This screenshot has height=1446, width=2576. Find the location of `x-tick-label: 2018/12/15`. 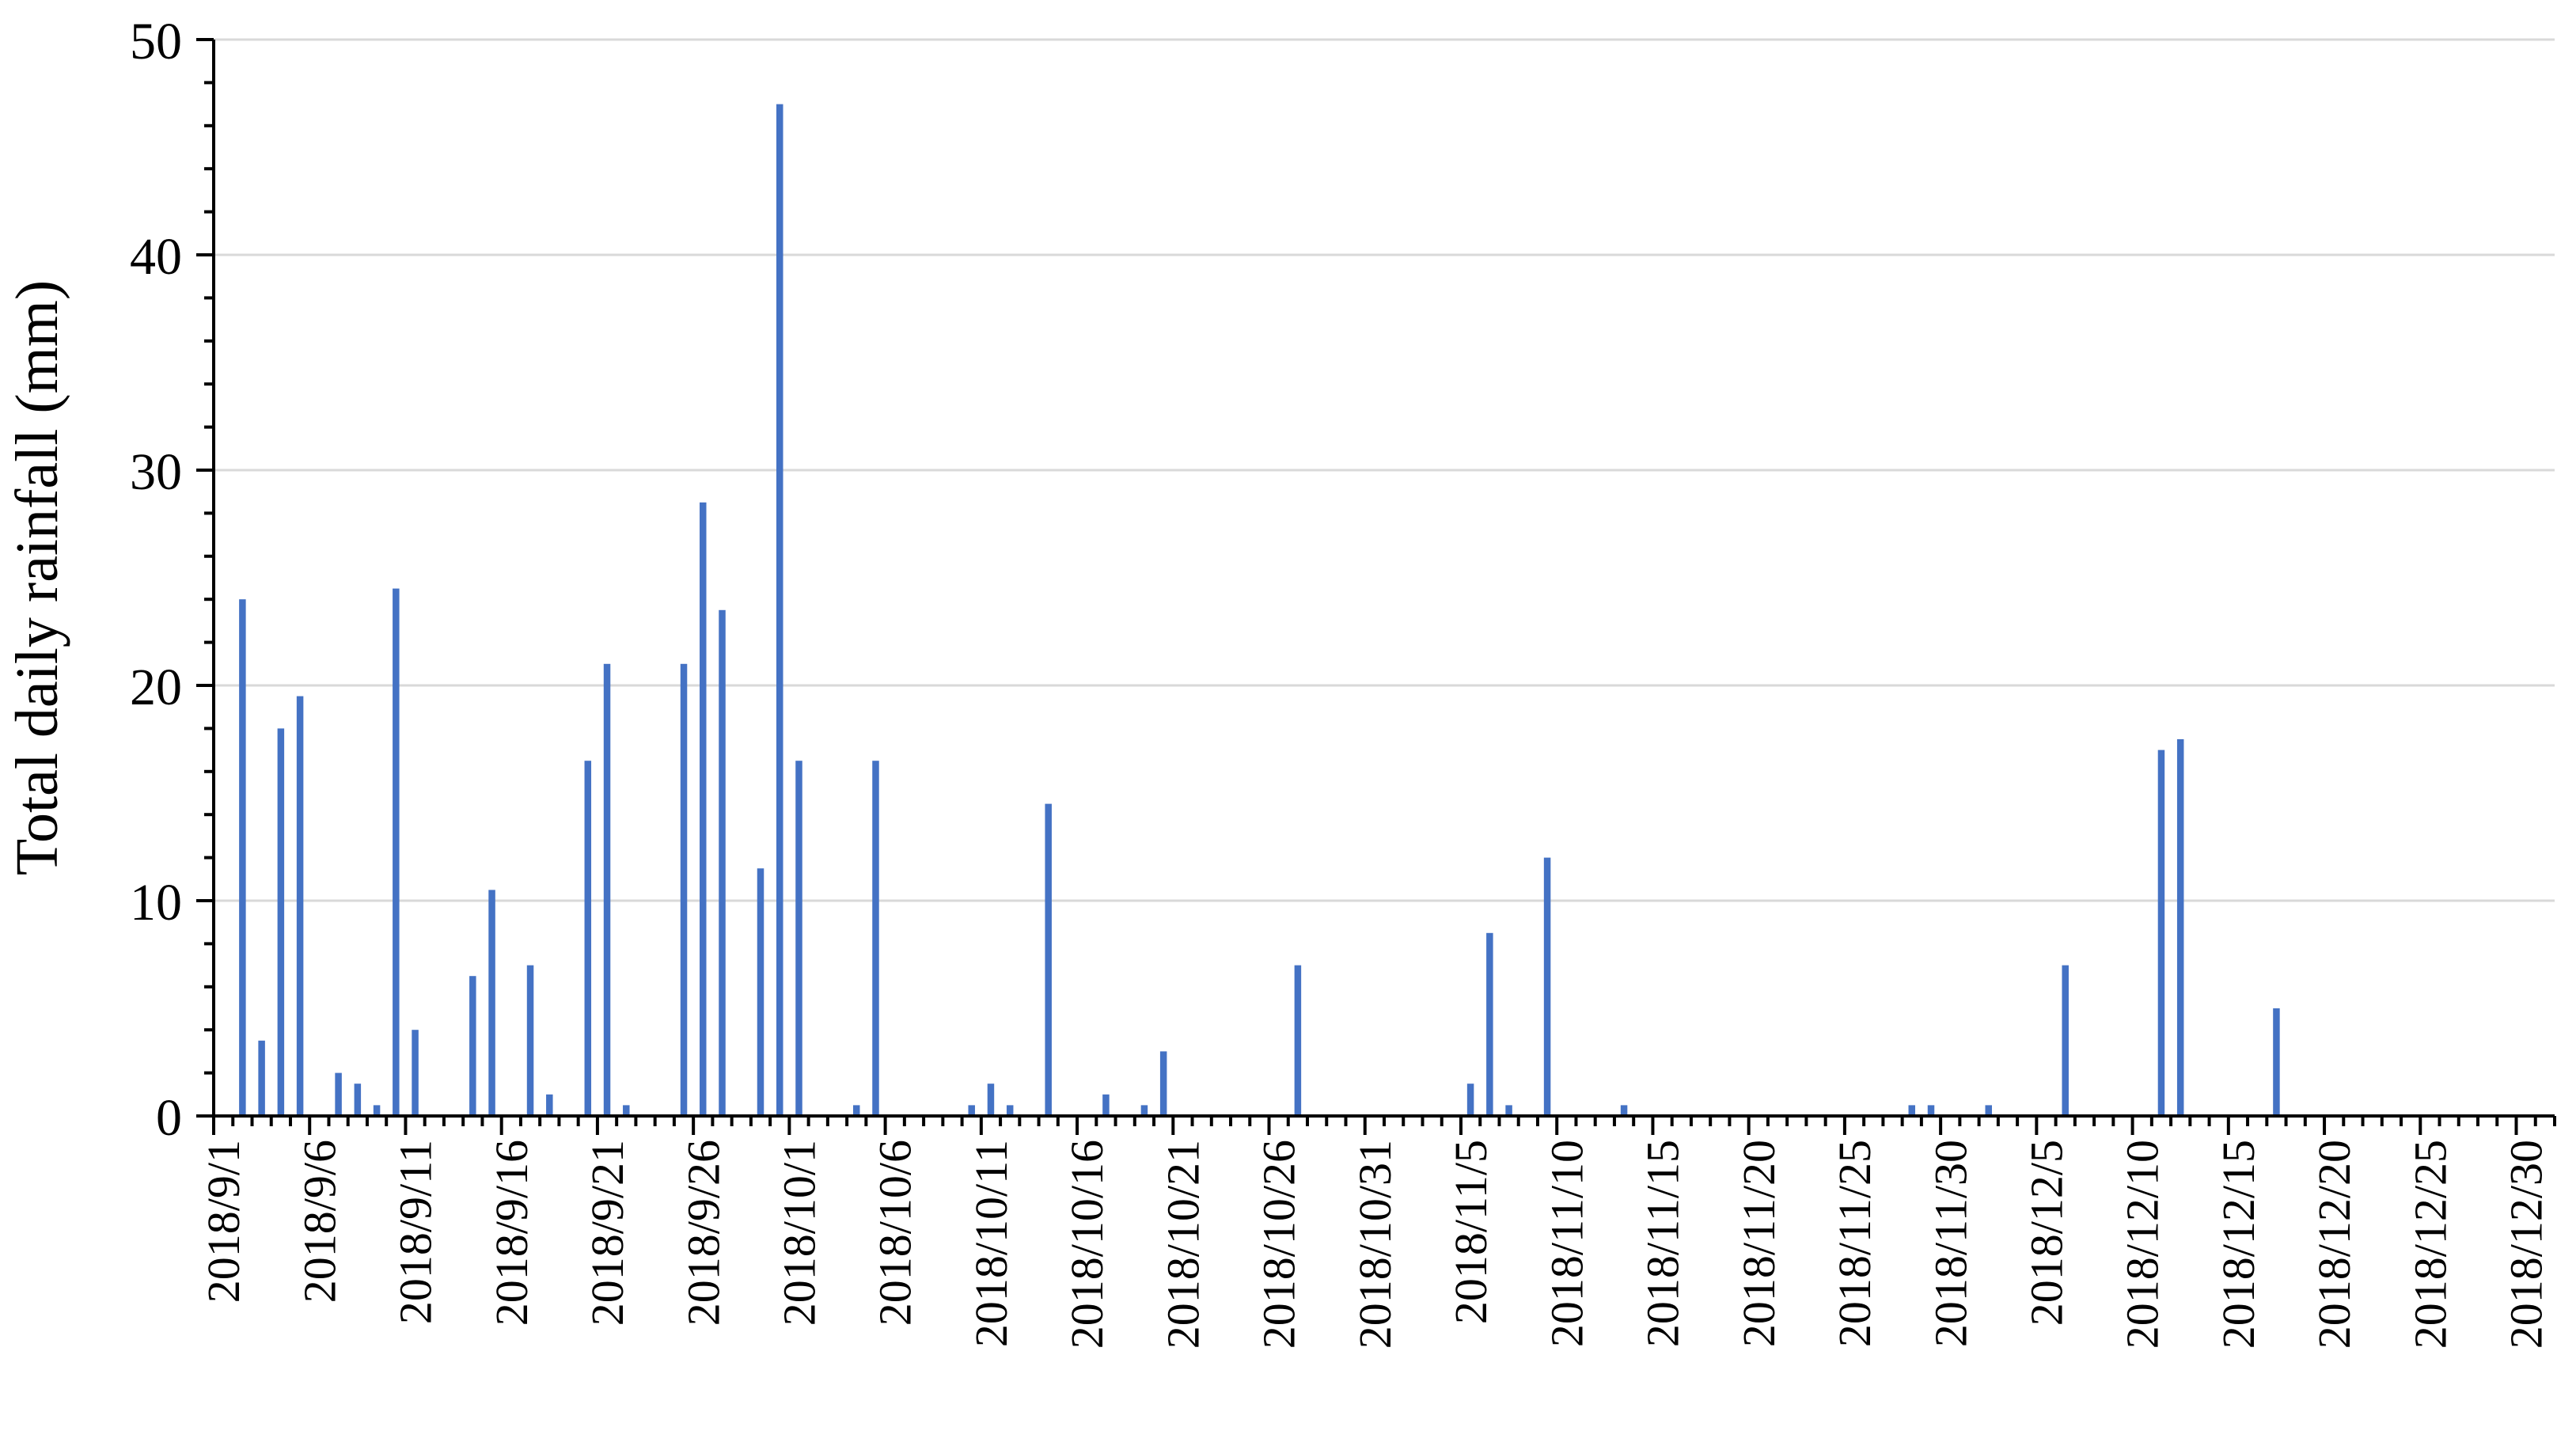

x-tick-label: 2018/12/15 is located at coordinates (2238, 1244).